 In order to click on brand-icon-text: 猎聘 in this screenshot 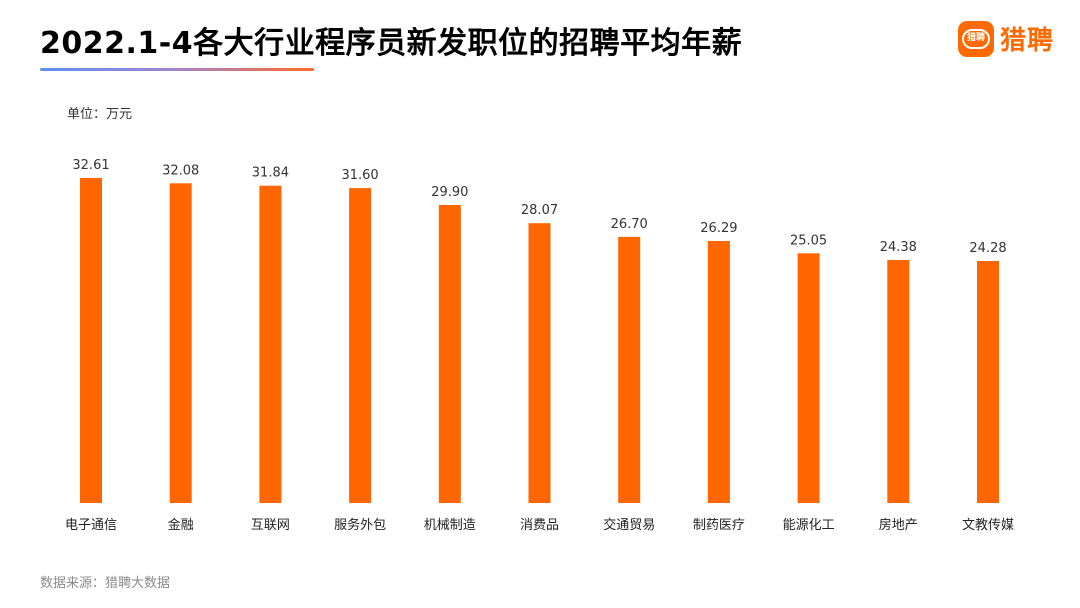, I will do `click(976, 38)`.